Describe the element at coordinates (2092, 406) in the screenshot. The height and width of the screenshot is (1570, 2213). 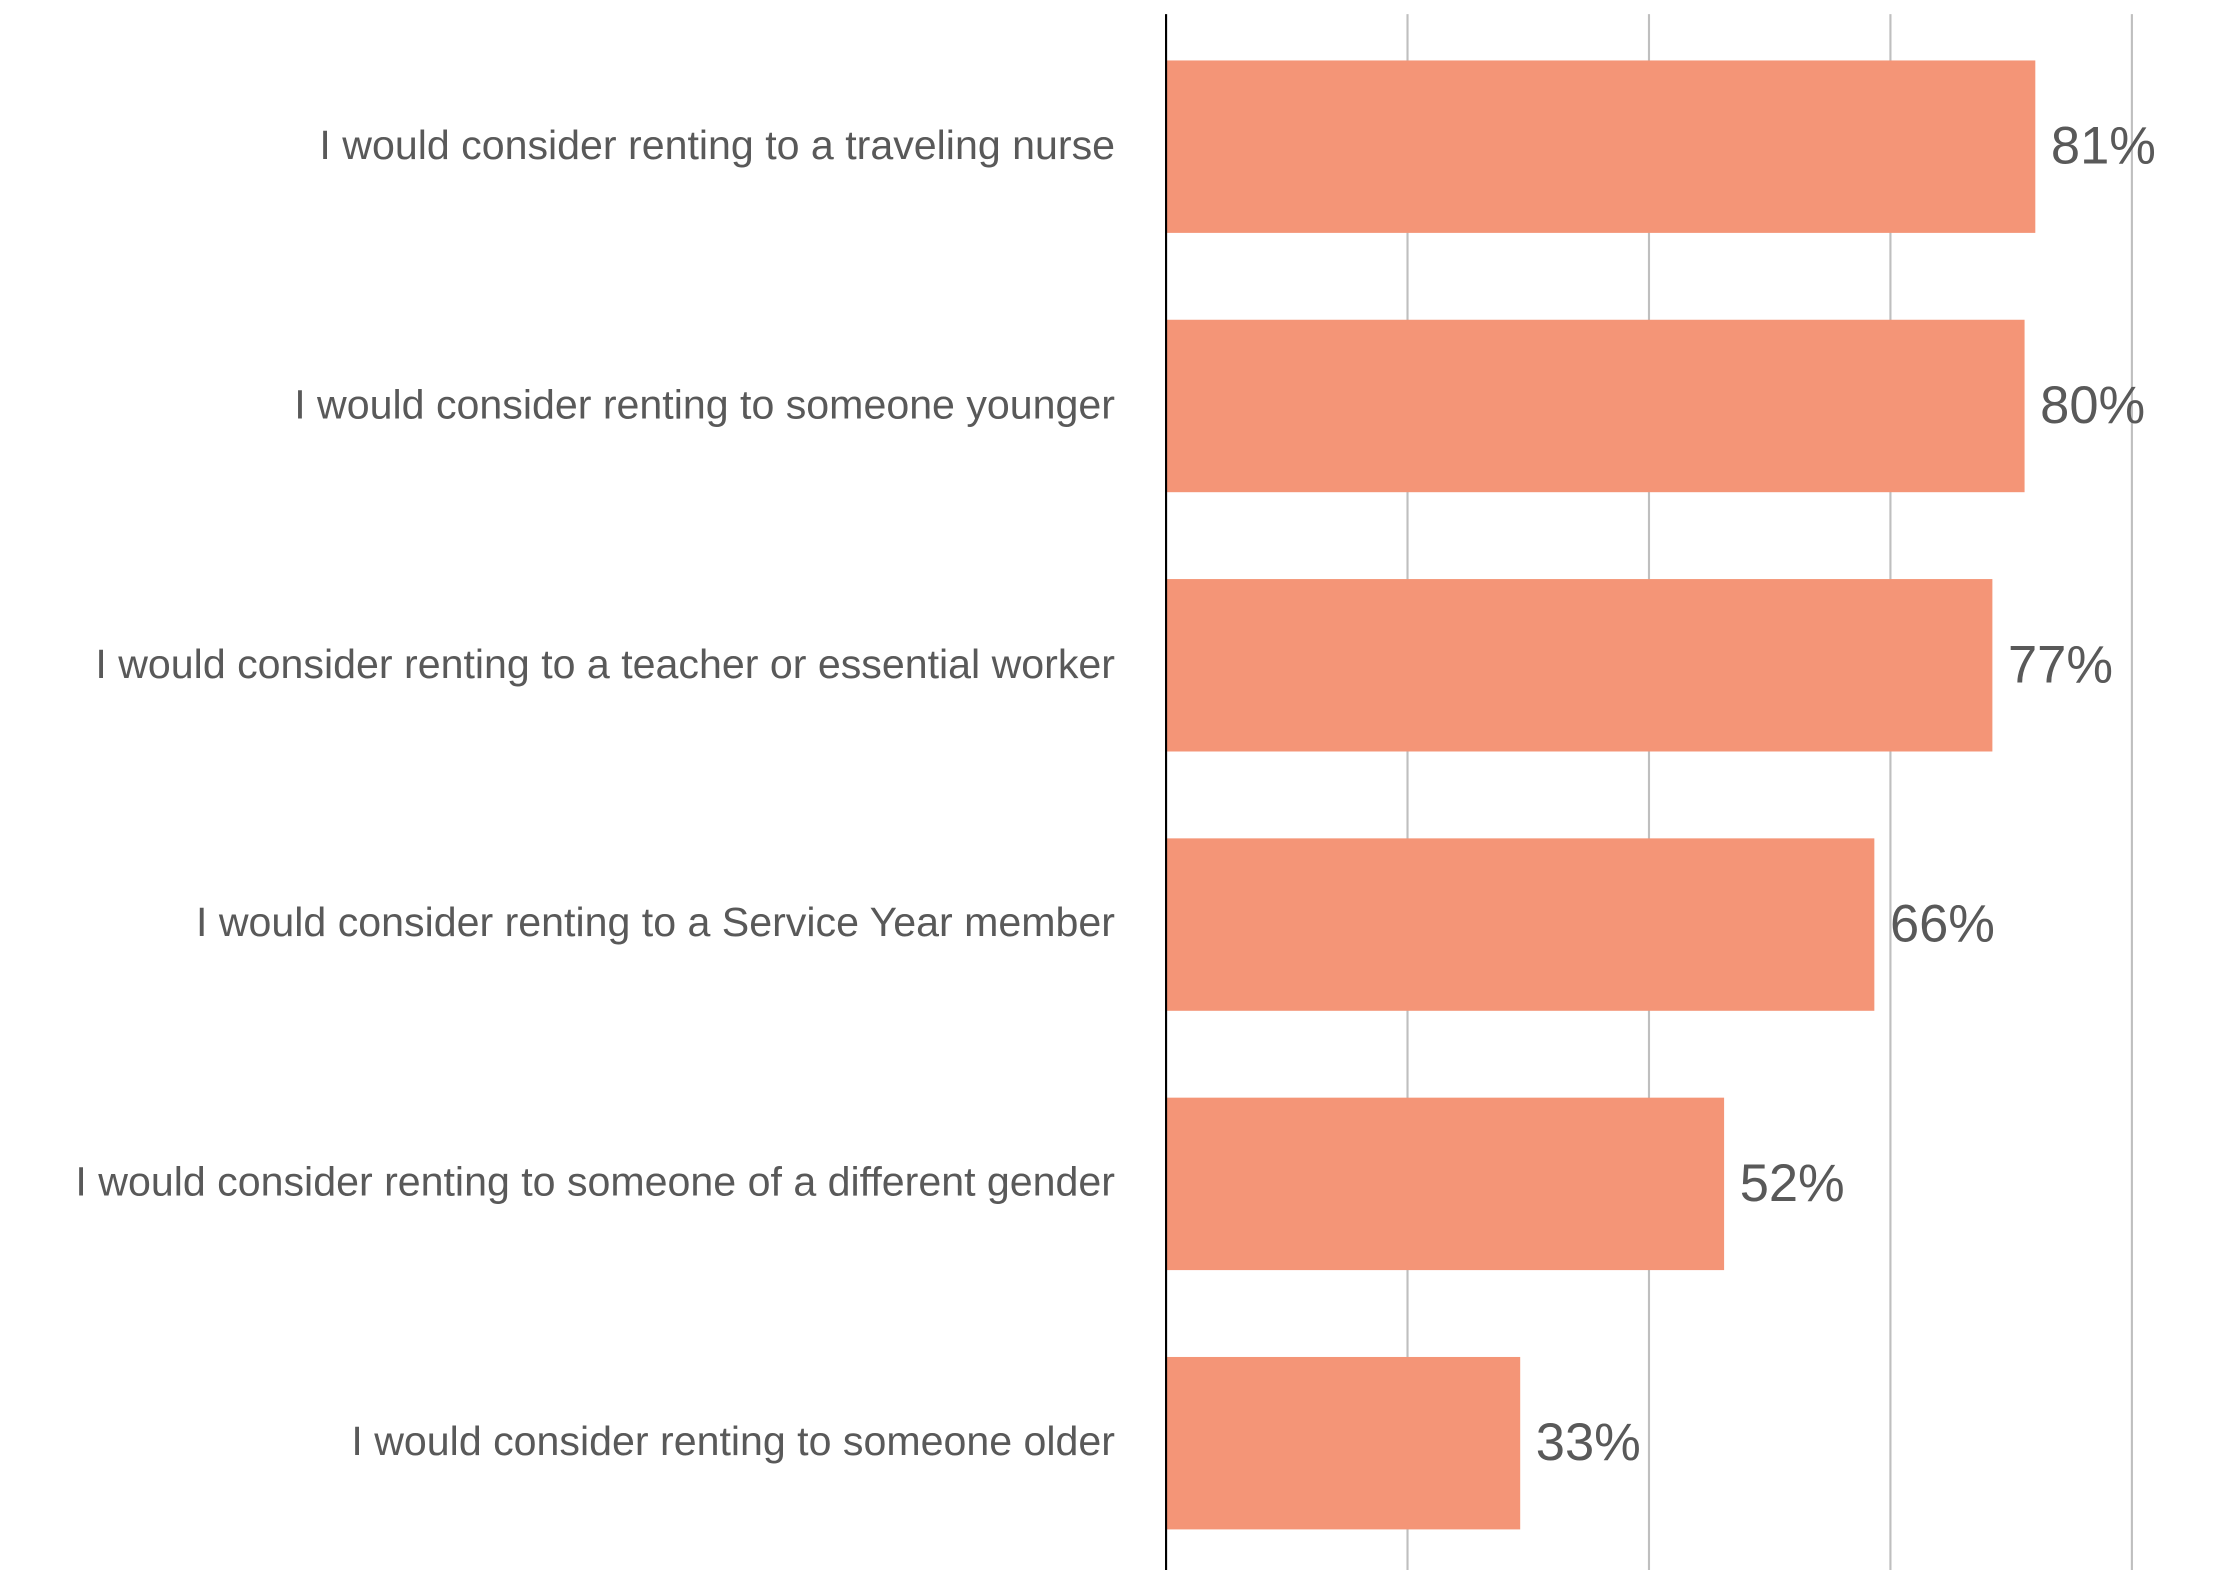
I see `data-label: 80%` at that location.